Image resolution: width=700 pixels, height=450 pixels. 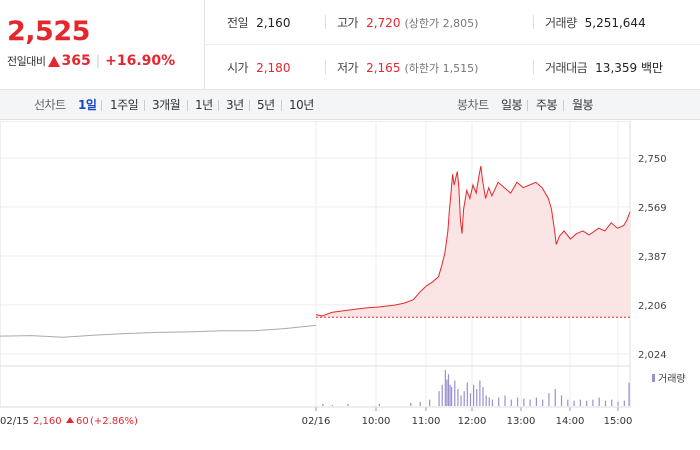 What do you see at coordinates (124, 105) in the screenshot?
I see `tab-1week: 1주일` at bounding box center [124, 105].